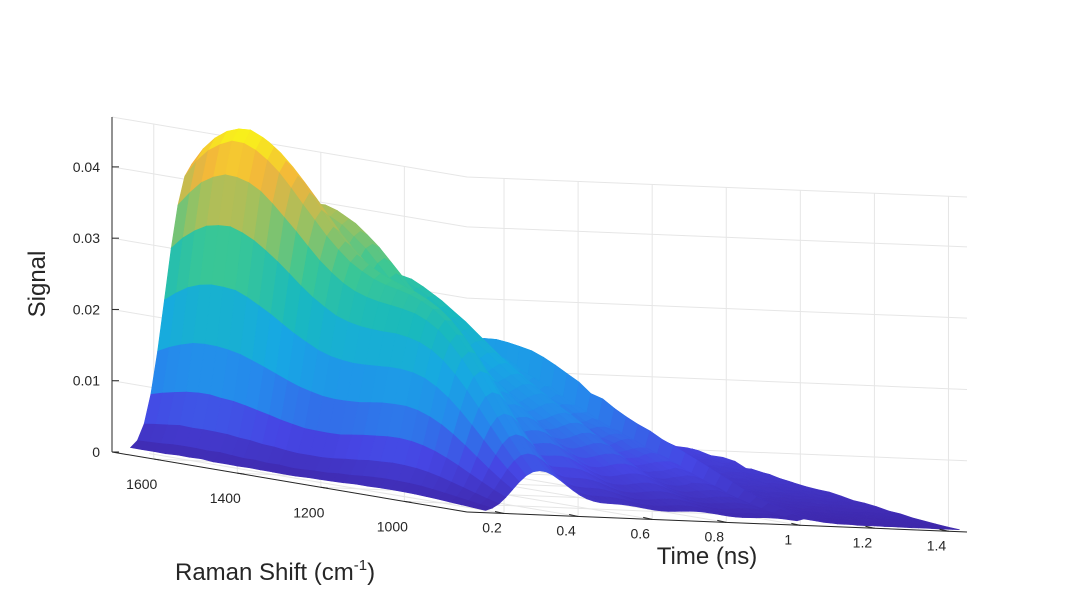 Image resolution: width=1073 pixels, height=615 pixels. I want to click on y-tick-label: 1.4, so click(937, 545).